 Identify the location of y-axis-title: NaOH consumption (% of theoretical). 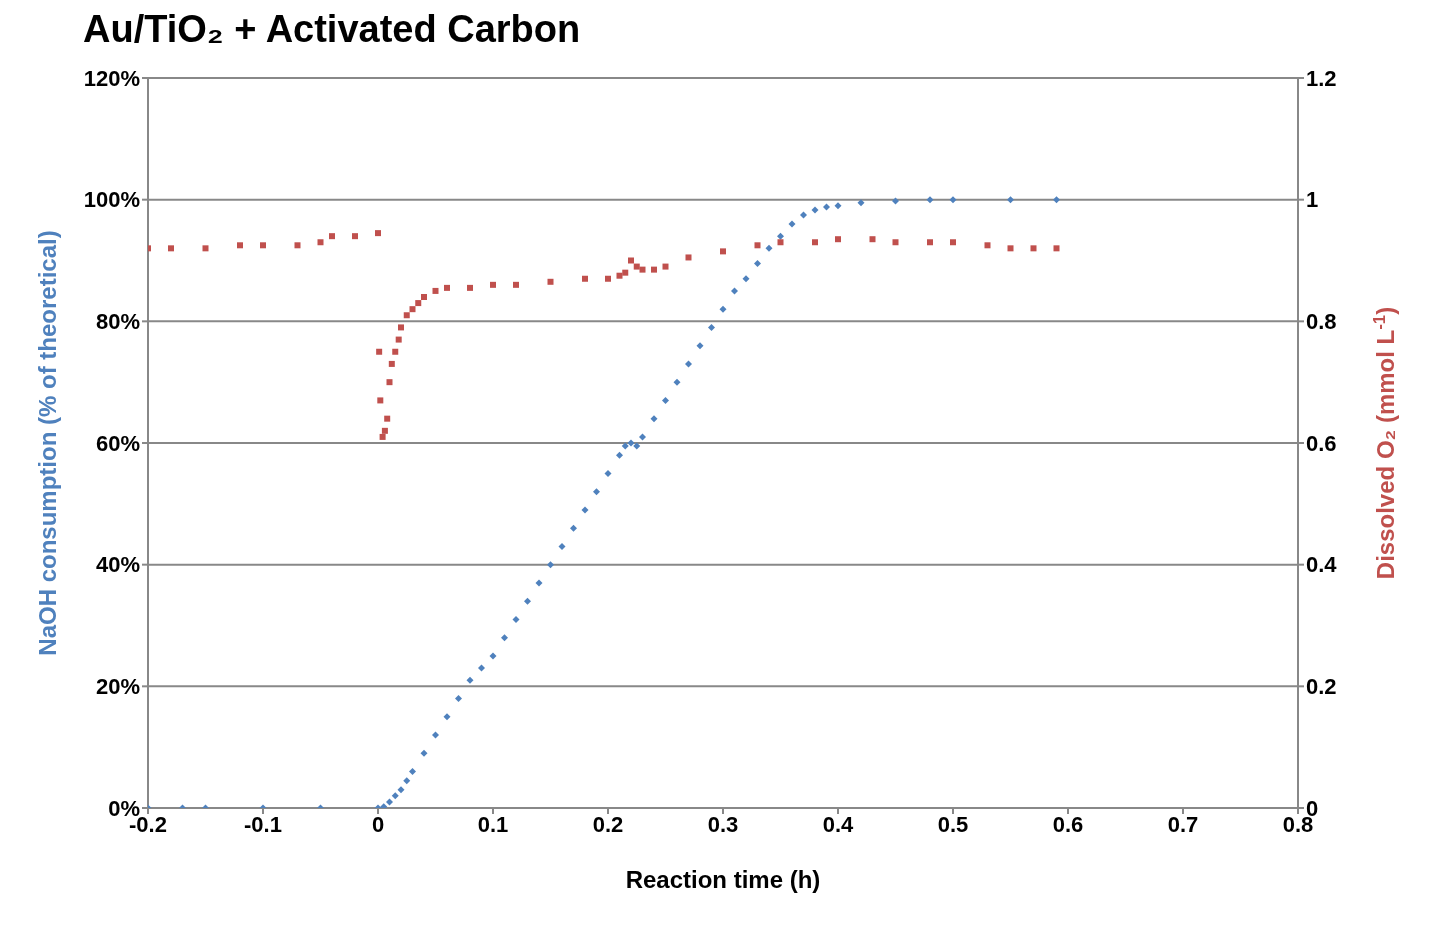
(47, 443).